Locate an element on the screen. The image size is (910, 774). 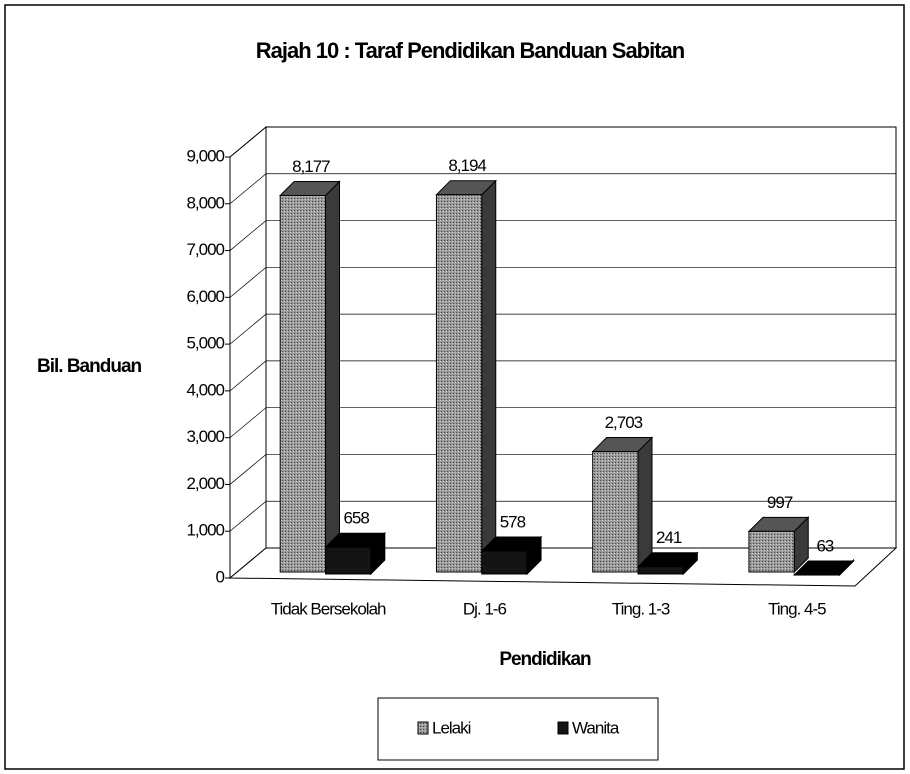
legend-label: Lelaki is located at coordinates (451, 727).